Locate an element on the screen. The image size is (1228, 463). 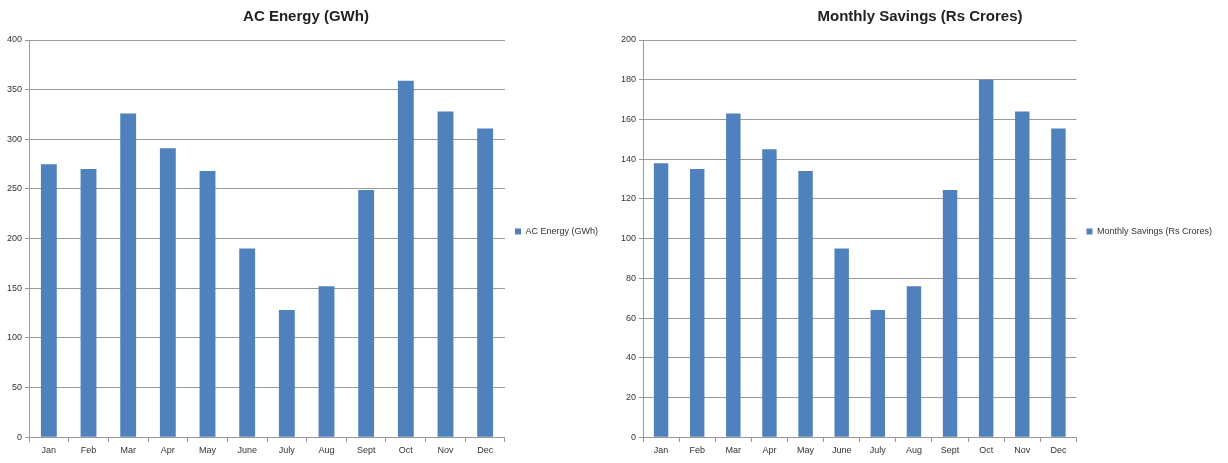
y-tick-label: 180 is located at coordinates (628, 79).